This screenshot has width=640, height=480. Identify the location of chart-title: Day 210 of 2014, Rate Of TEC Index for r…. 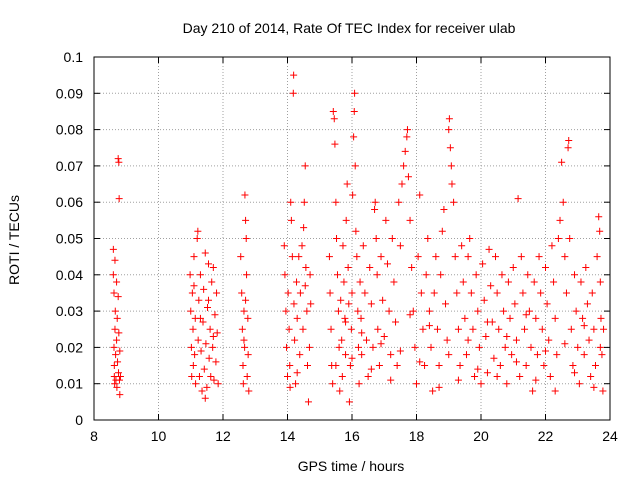
(349, 28).